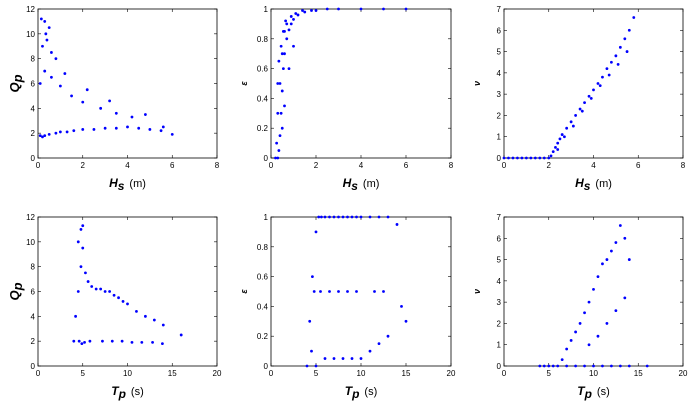 This screenshot has height=402, width=698. I want to click on y-tick-label: 0.2, so click(263, 128).